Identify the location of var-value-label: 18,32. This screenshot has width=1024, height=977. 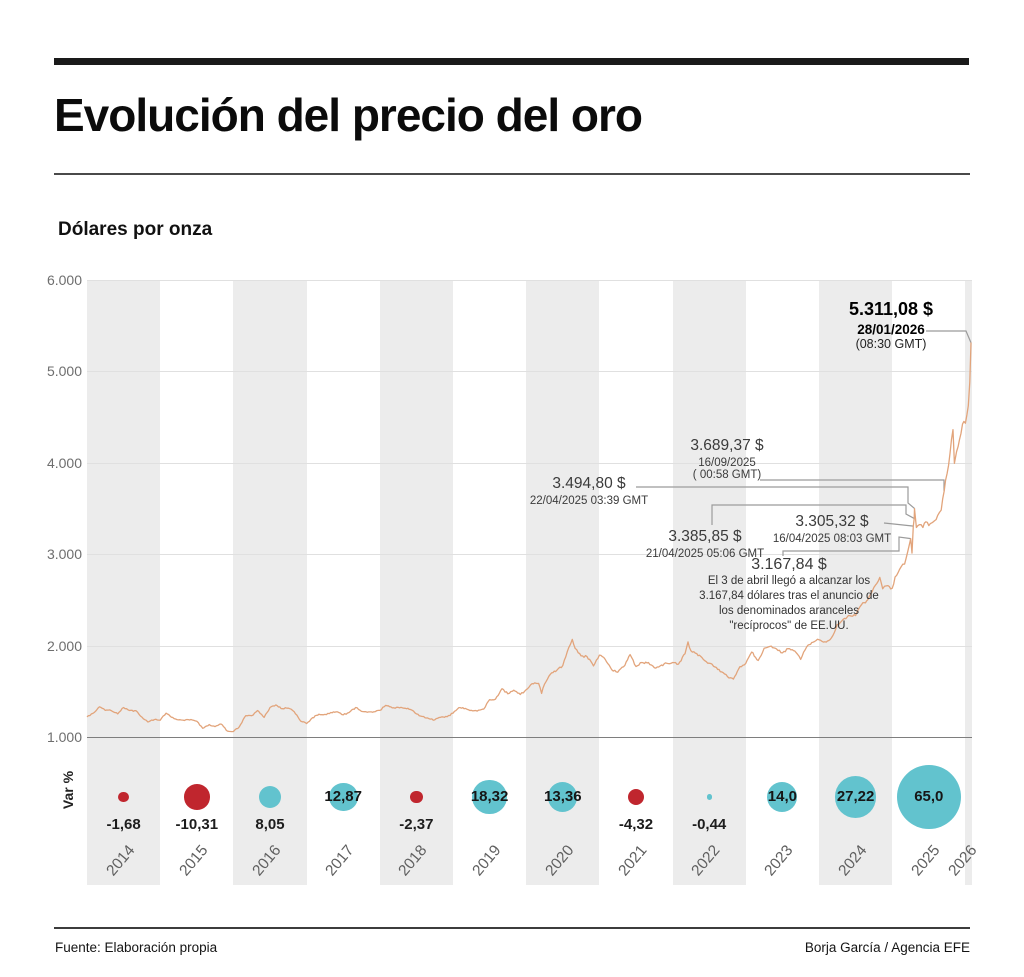
(489, 797).